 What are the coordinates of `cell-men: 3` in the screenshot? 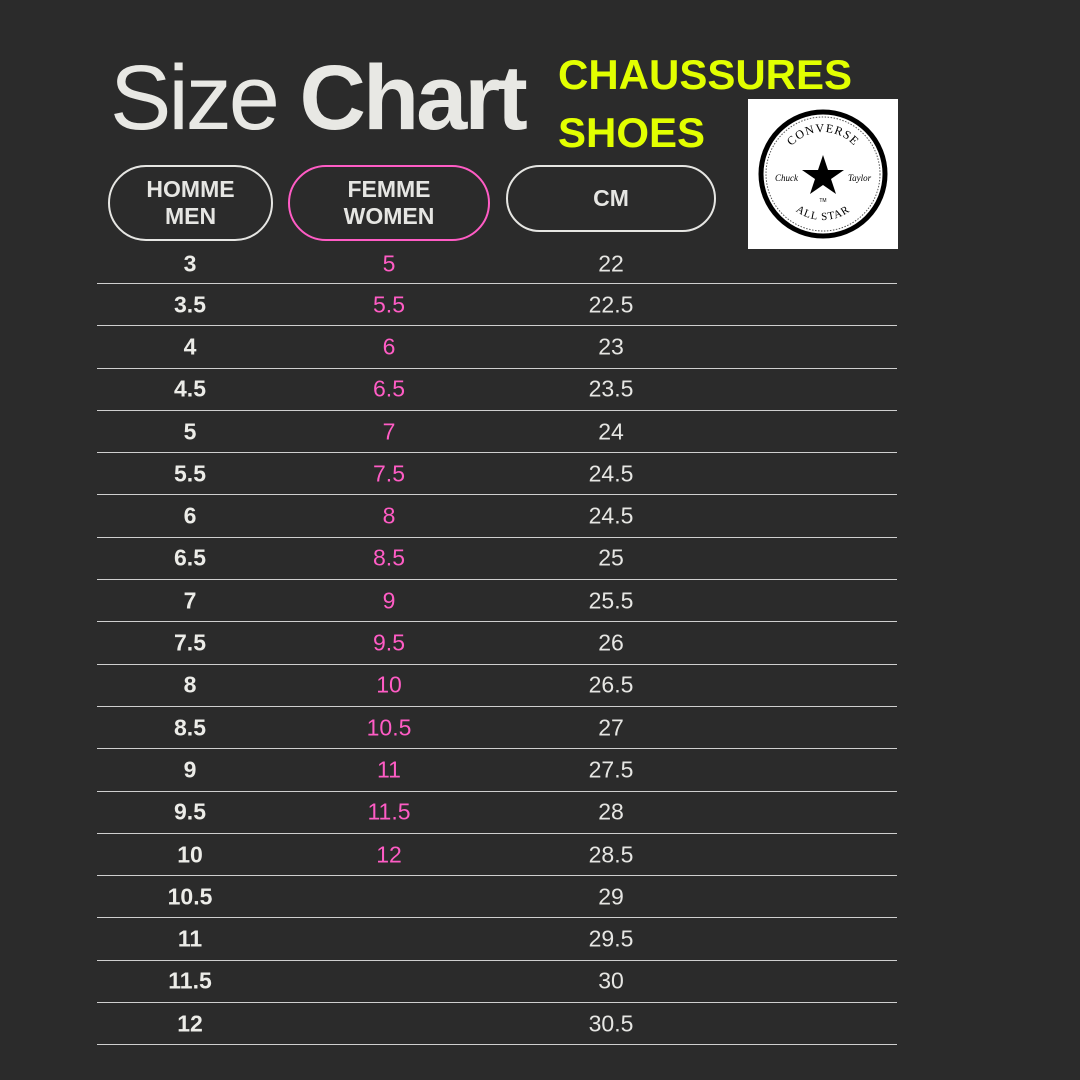 It's located at (190, 263).